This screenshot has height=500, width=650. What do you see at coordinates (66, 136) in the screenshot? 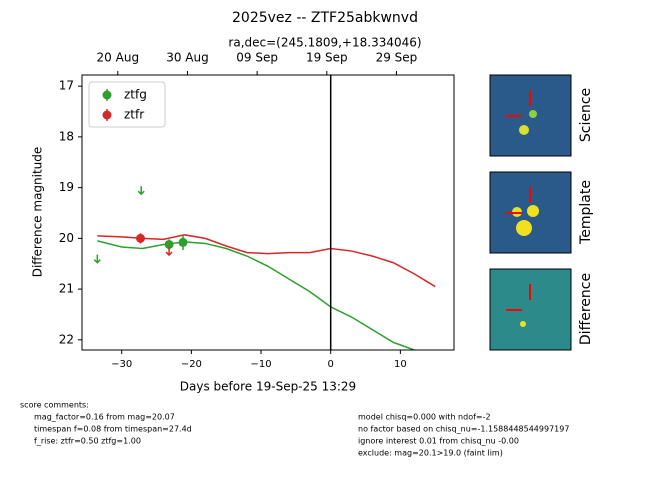
I see `y-tick-label: 18` at bounding box center [66, 136].